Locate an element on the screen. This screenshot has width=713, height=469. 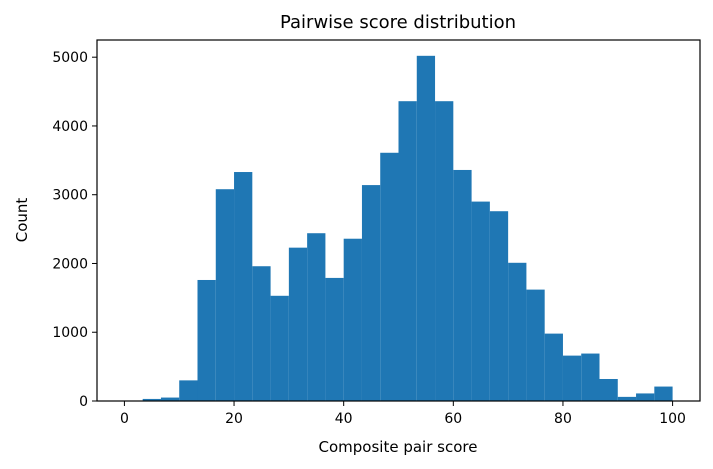
x-tick-label: 60 is located at coordinates (453, 419).